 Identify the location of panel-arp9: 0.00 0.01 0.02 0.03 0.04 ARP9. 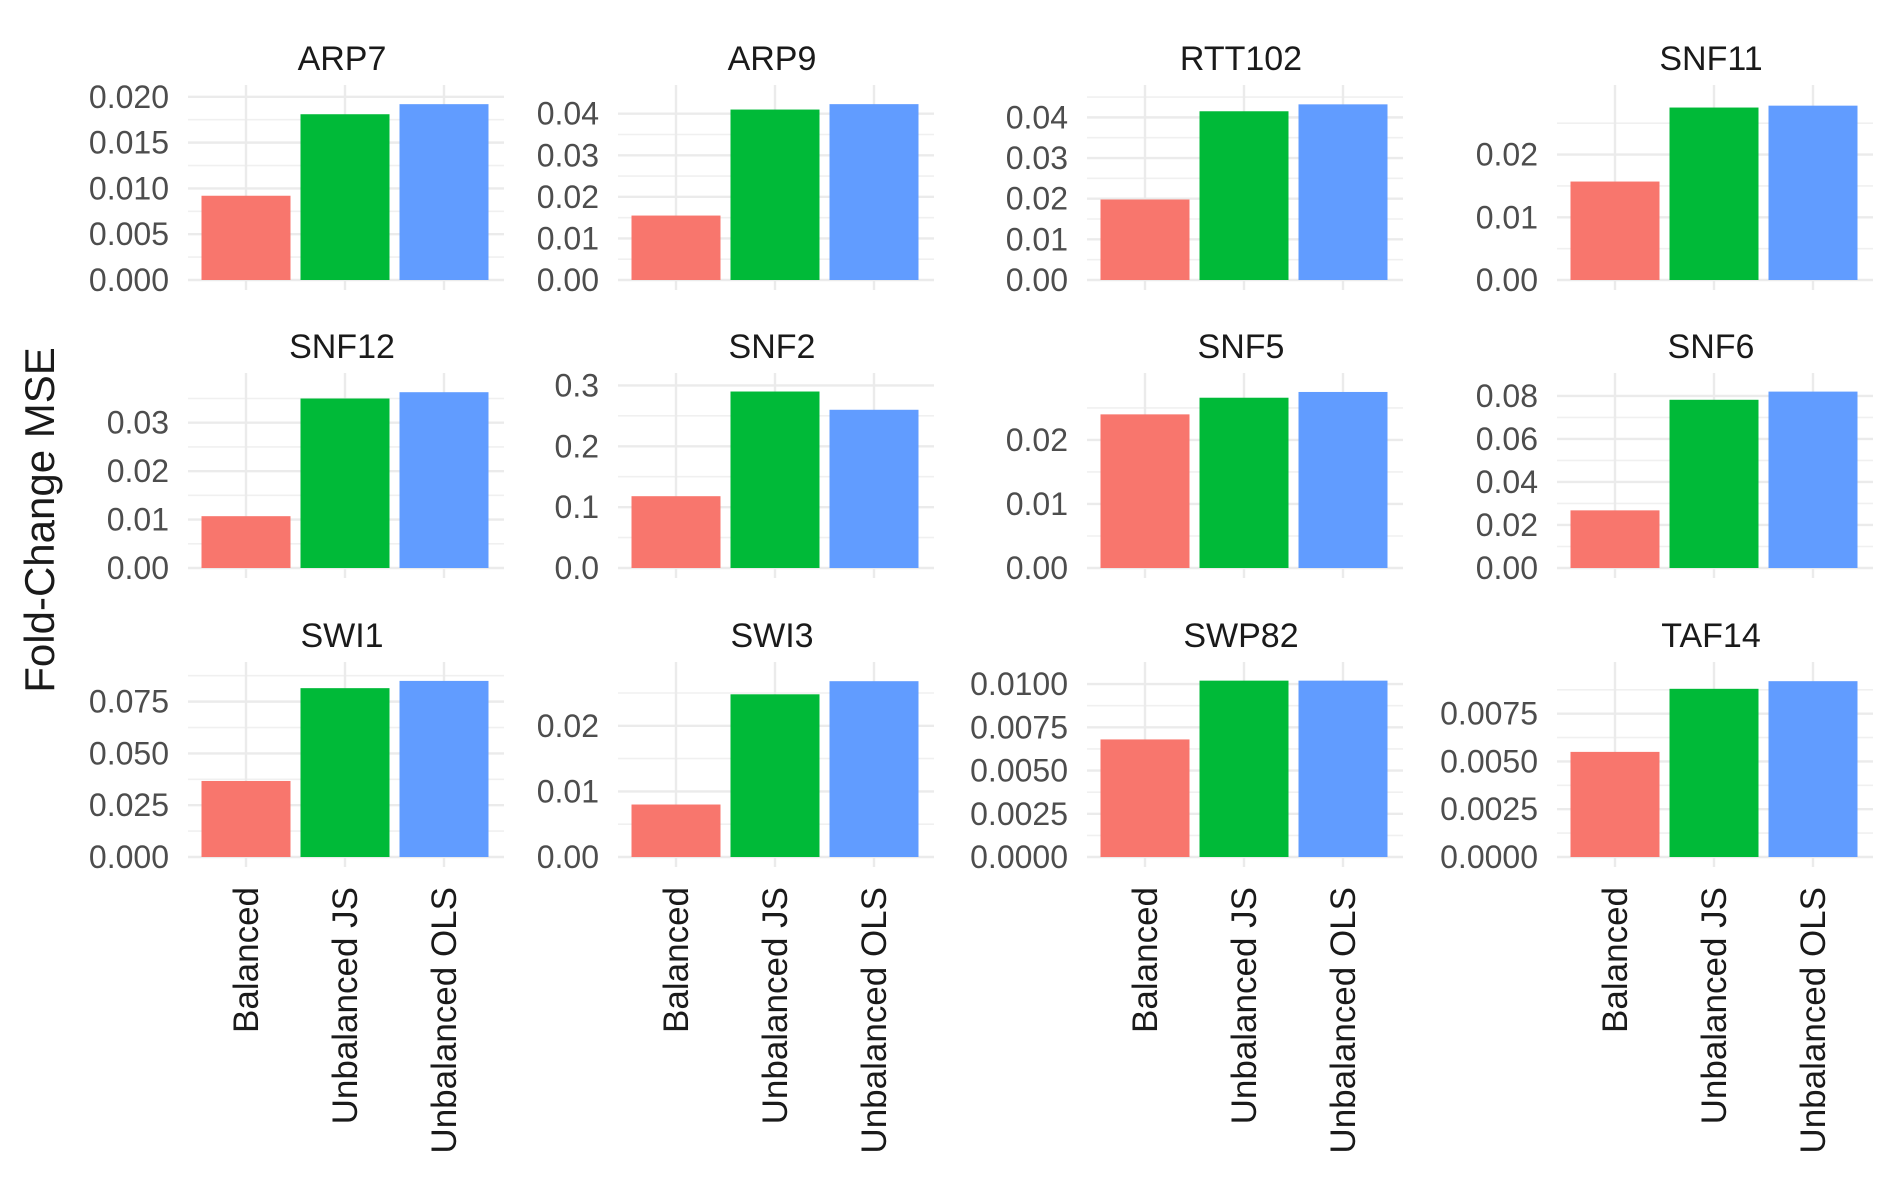
(735, 169).